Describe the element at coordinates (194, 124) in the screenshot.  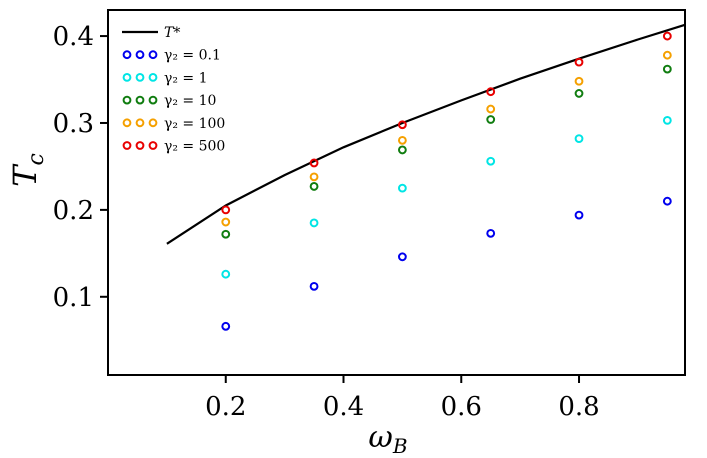
I see `legend-label-series-4: γ₂ = 100` at that location.